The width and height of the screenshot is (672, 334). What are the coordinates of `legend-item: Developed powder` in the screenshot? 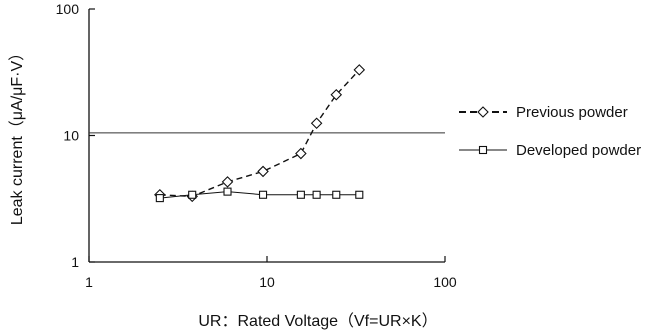 It's located at (550, 150).